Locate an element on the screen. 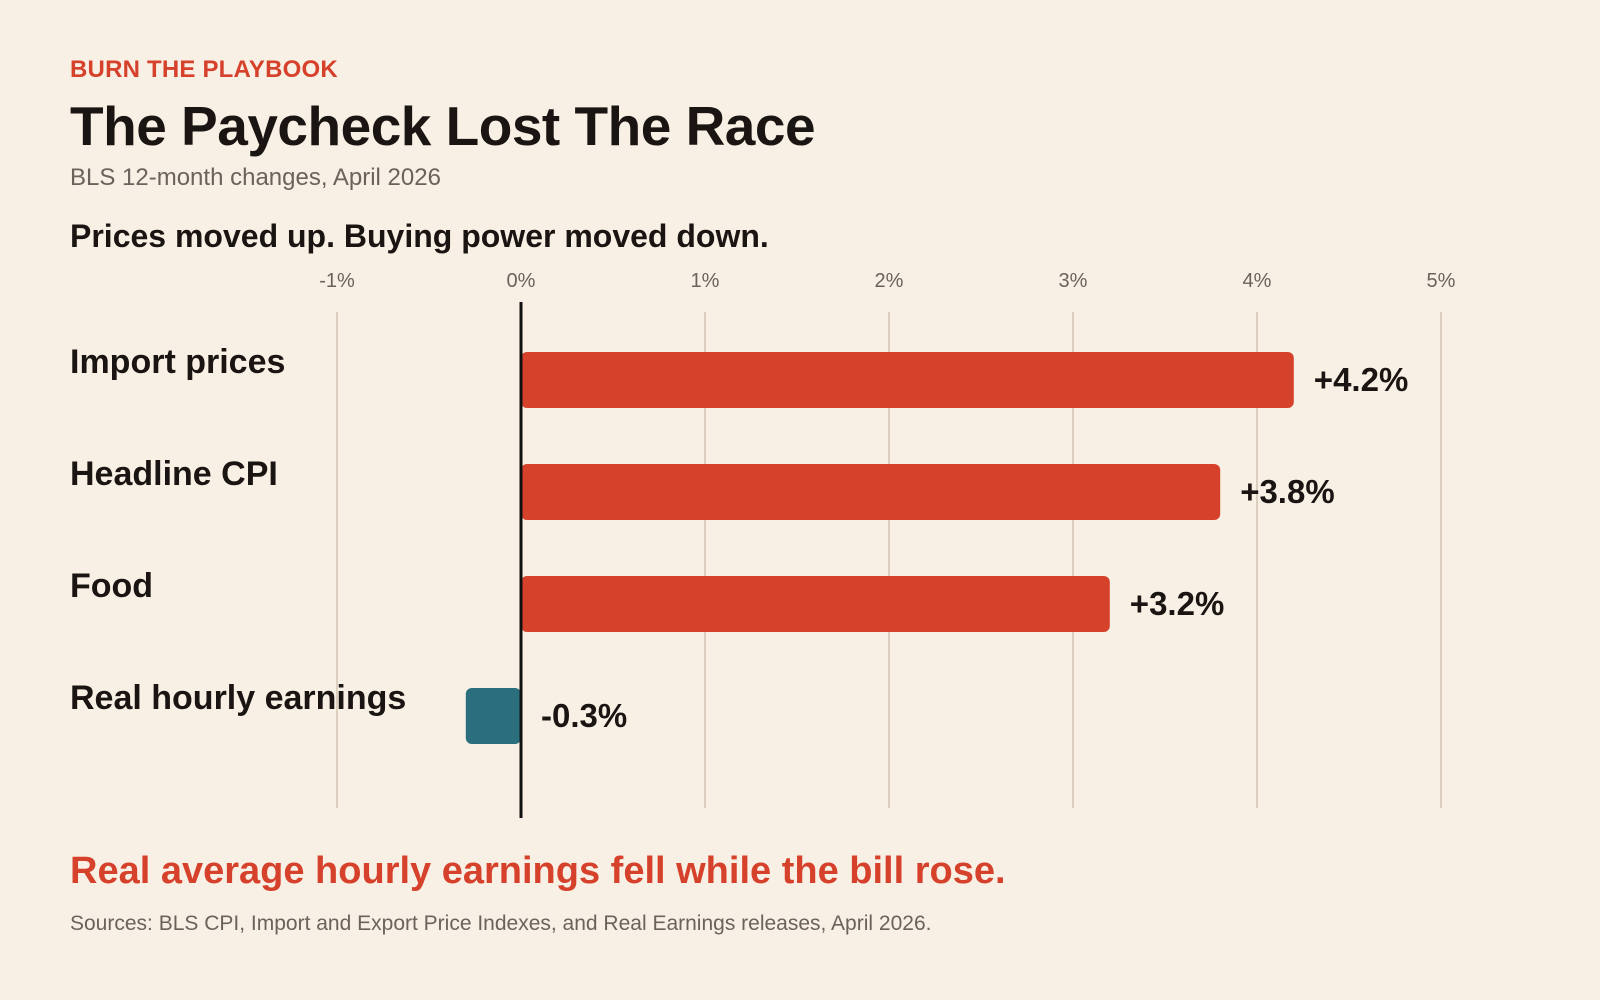 Image resolution: width=1600 pixels, height=1000 pixels. value-label: +4.2% is located at coordinates (1361, 379).